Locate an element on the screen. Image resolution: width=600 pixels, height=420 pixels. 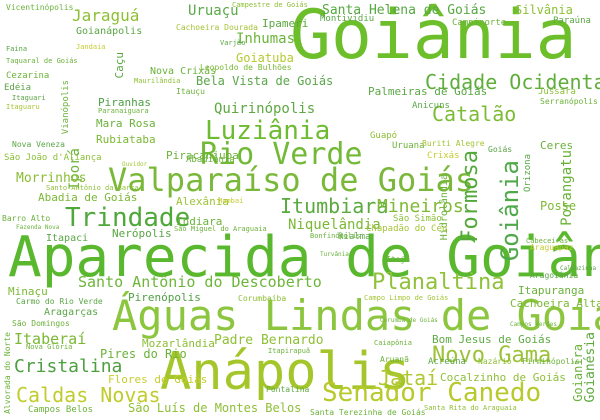
word-bonfinopolis: Bonfinópolis is located at coordinates (335, 236).